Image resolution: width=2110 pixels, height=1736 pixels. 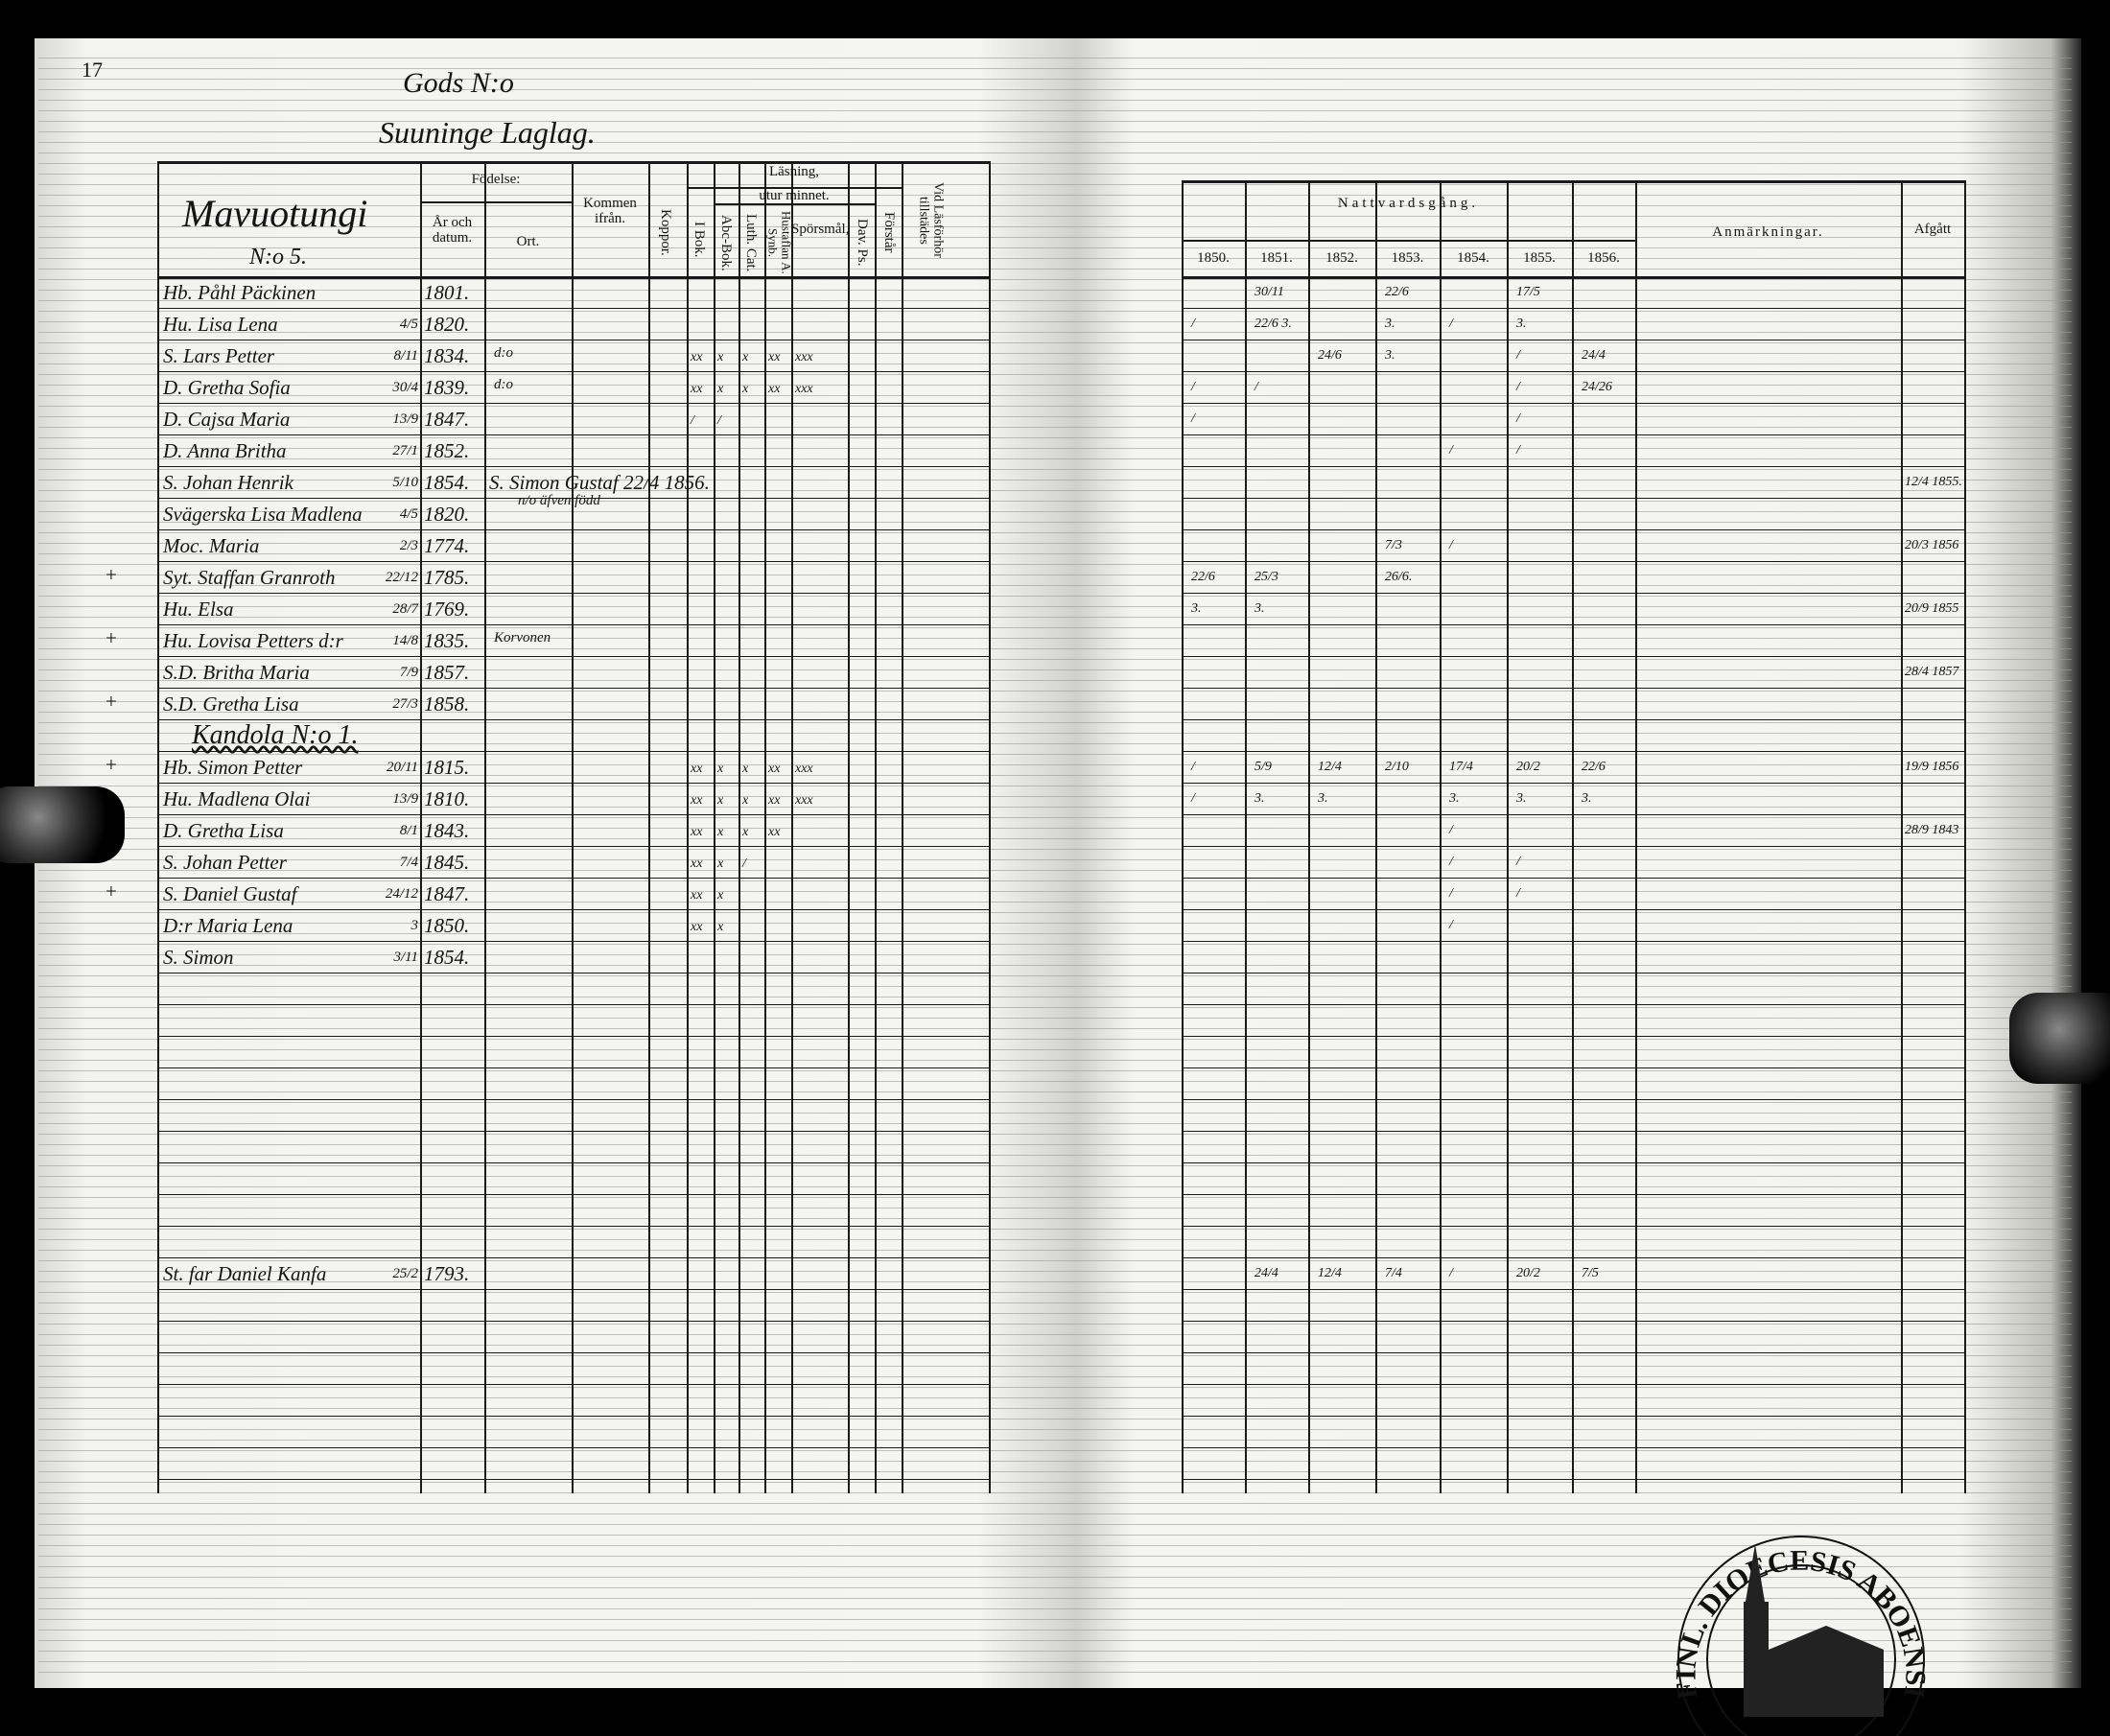 I want to click on reading-mark: xxx, so click(x=804, y=769).